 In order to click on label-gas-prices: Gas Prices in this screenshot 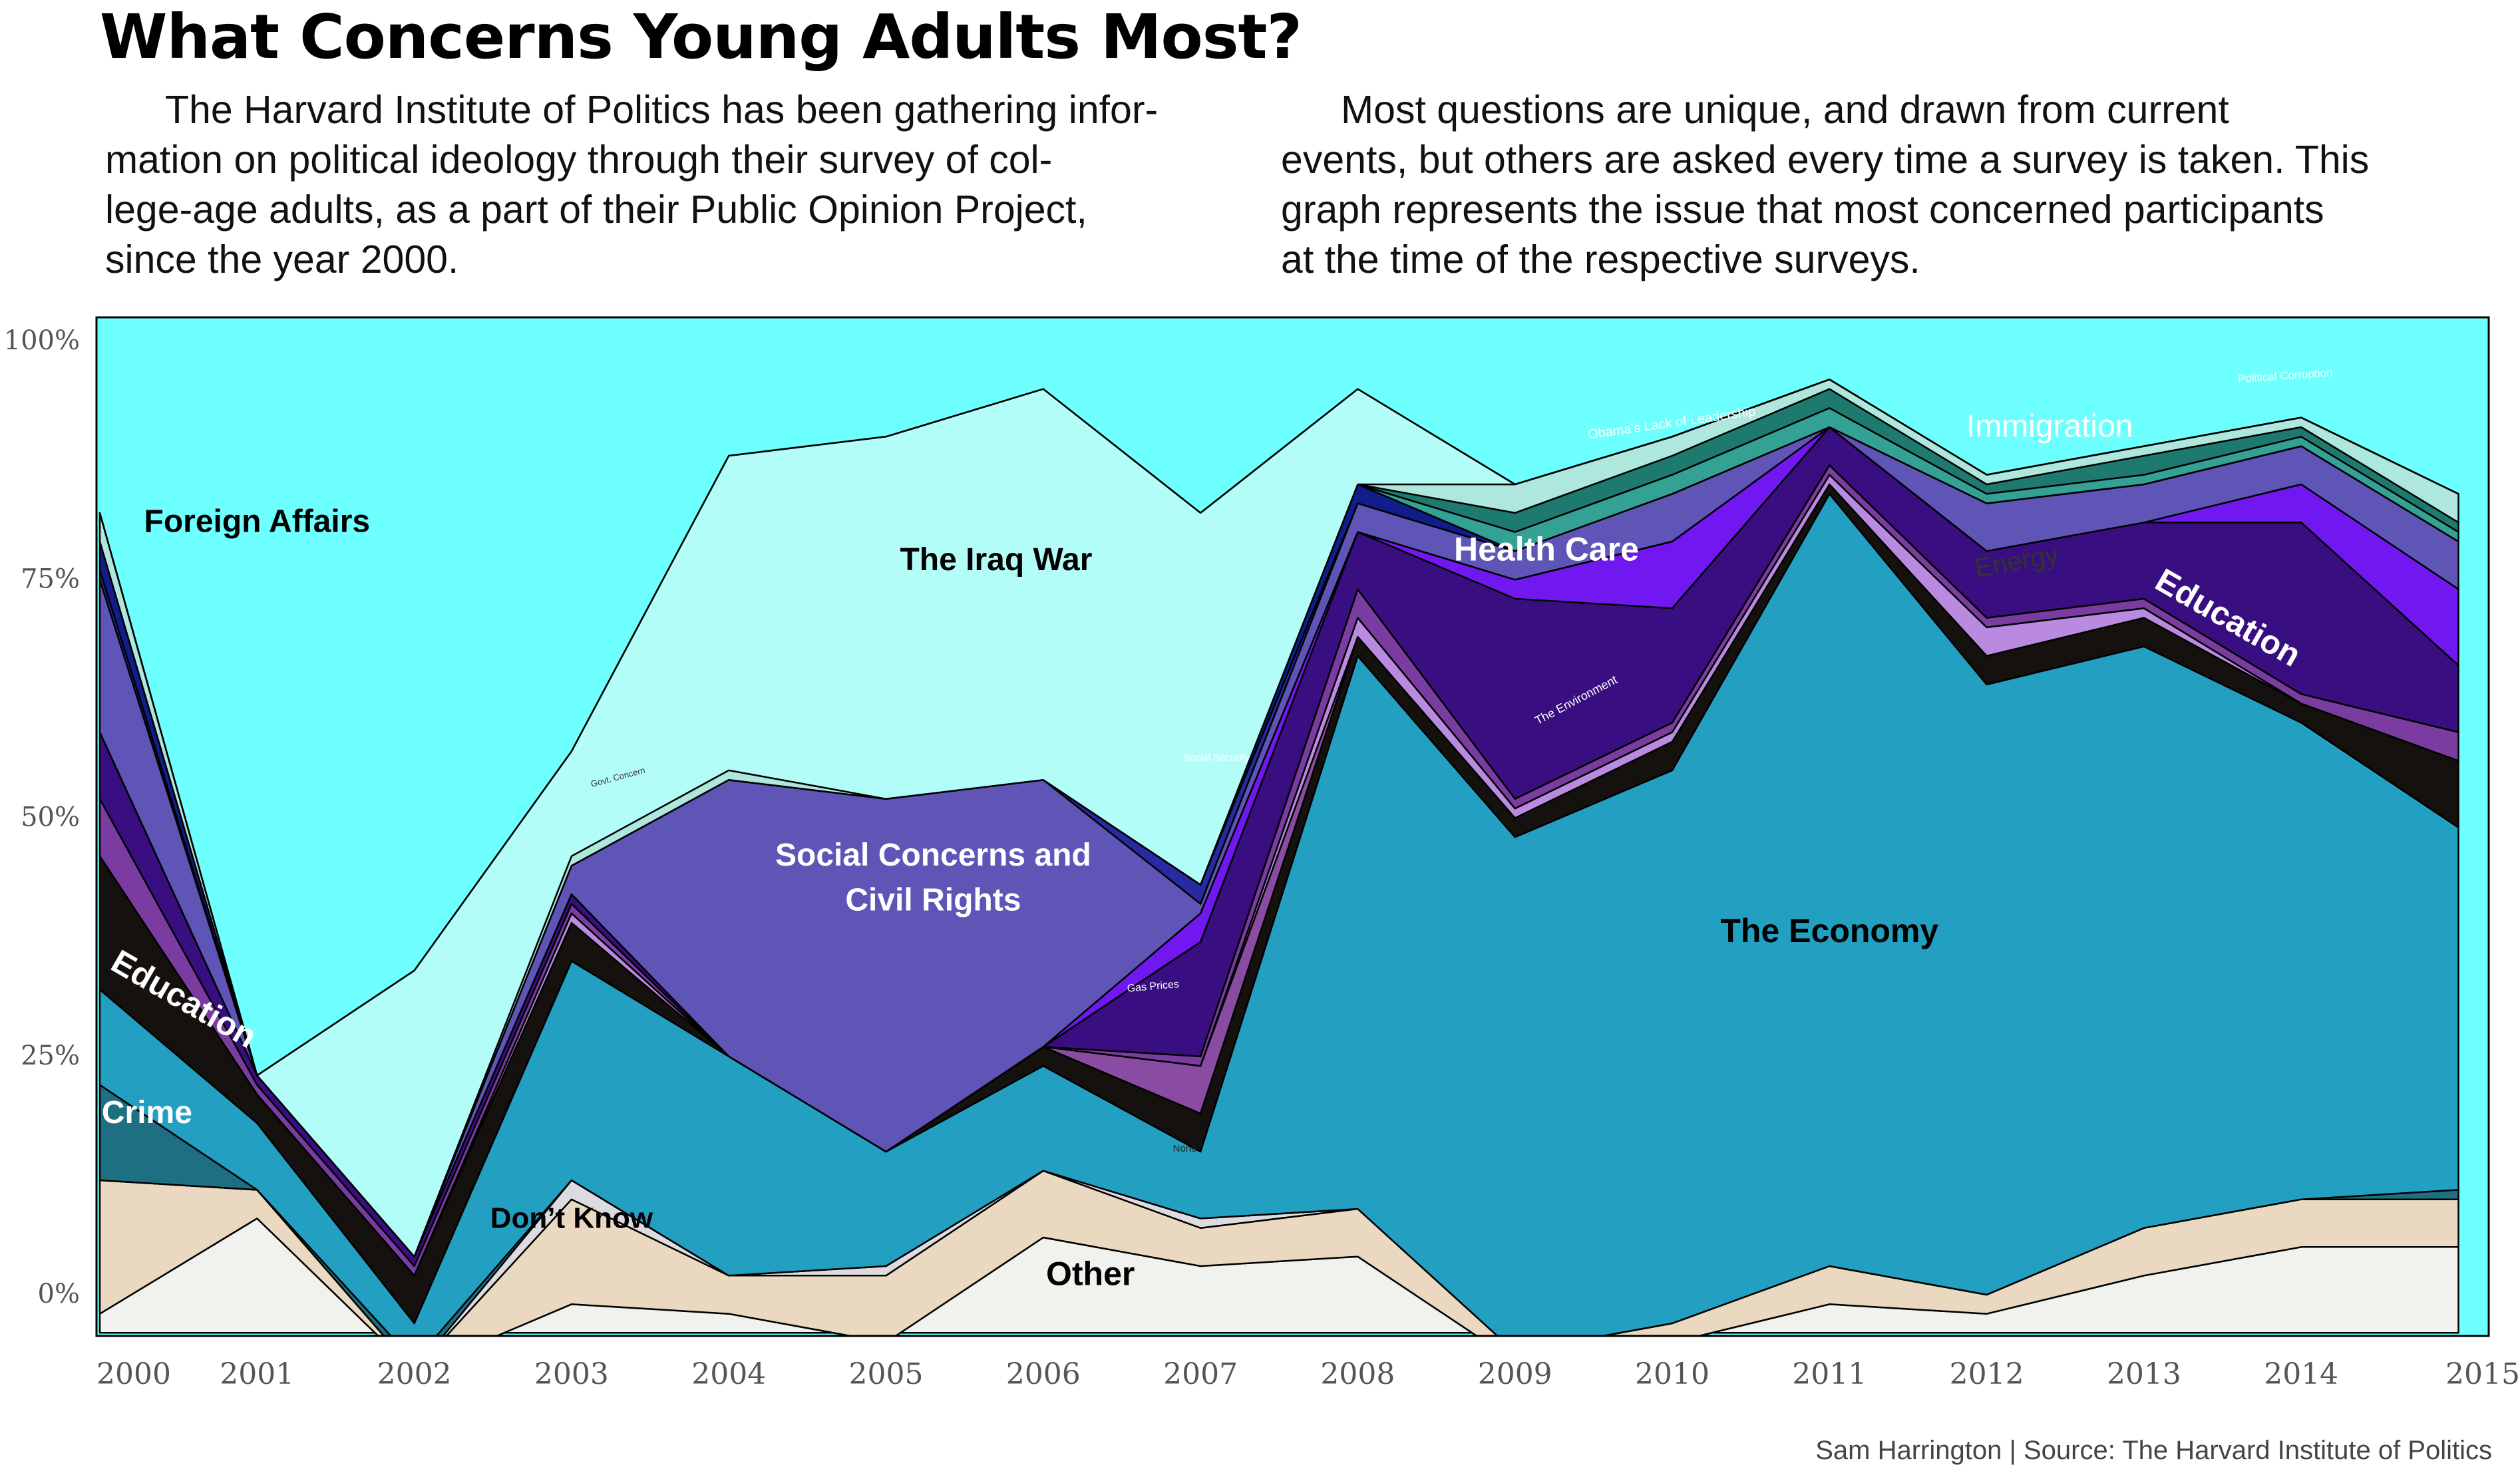, I will do `click(1153, 987)`.